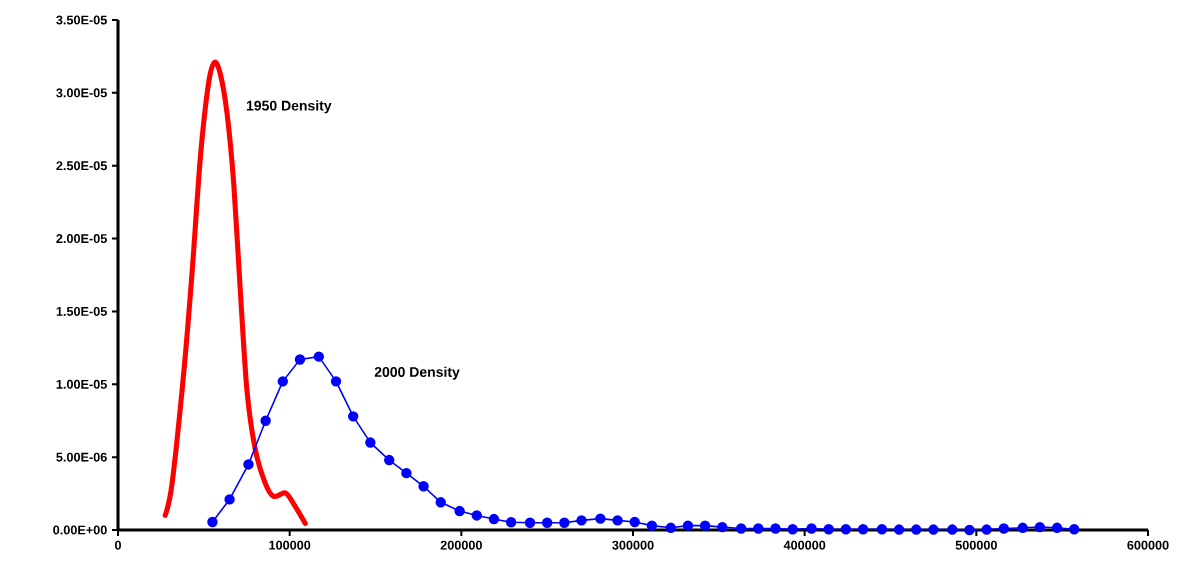 The image size is (1187, 576). Describe the element at coordinates (81, 166) in the screenshot. I see `y-tick-label: 2.50E-05` at that location.